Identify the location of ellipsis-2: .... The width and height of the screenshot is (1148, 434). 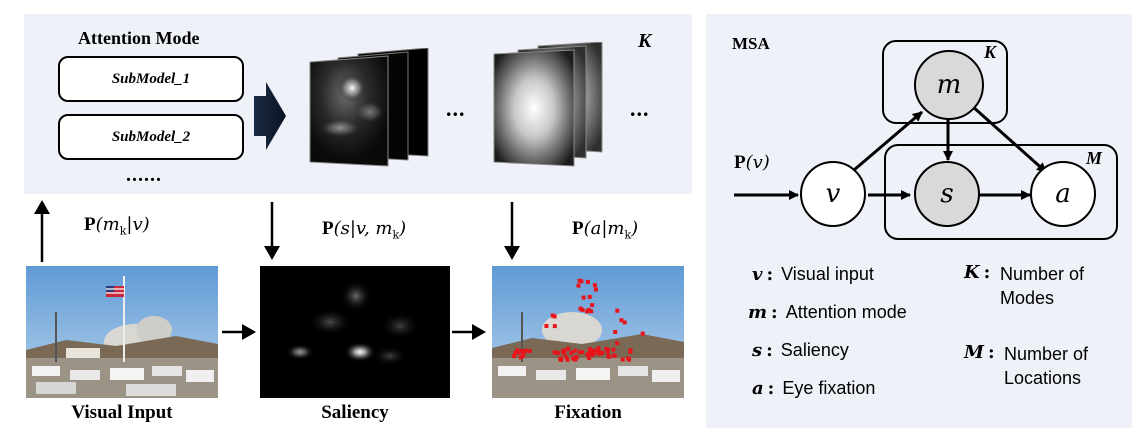
(640, 108).